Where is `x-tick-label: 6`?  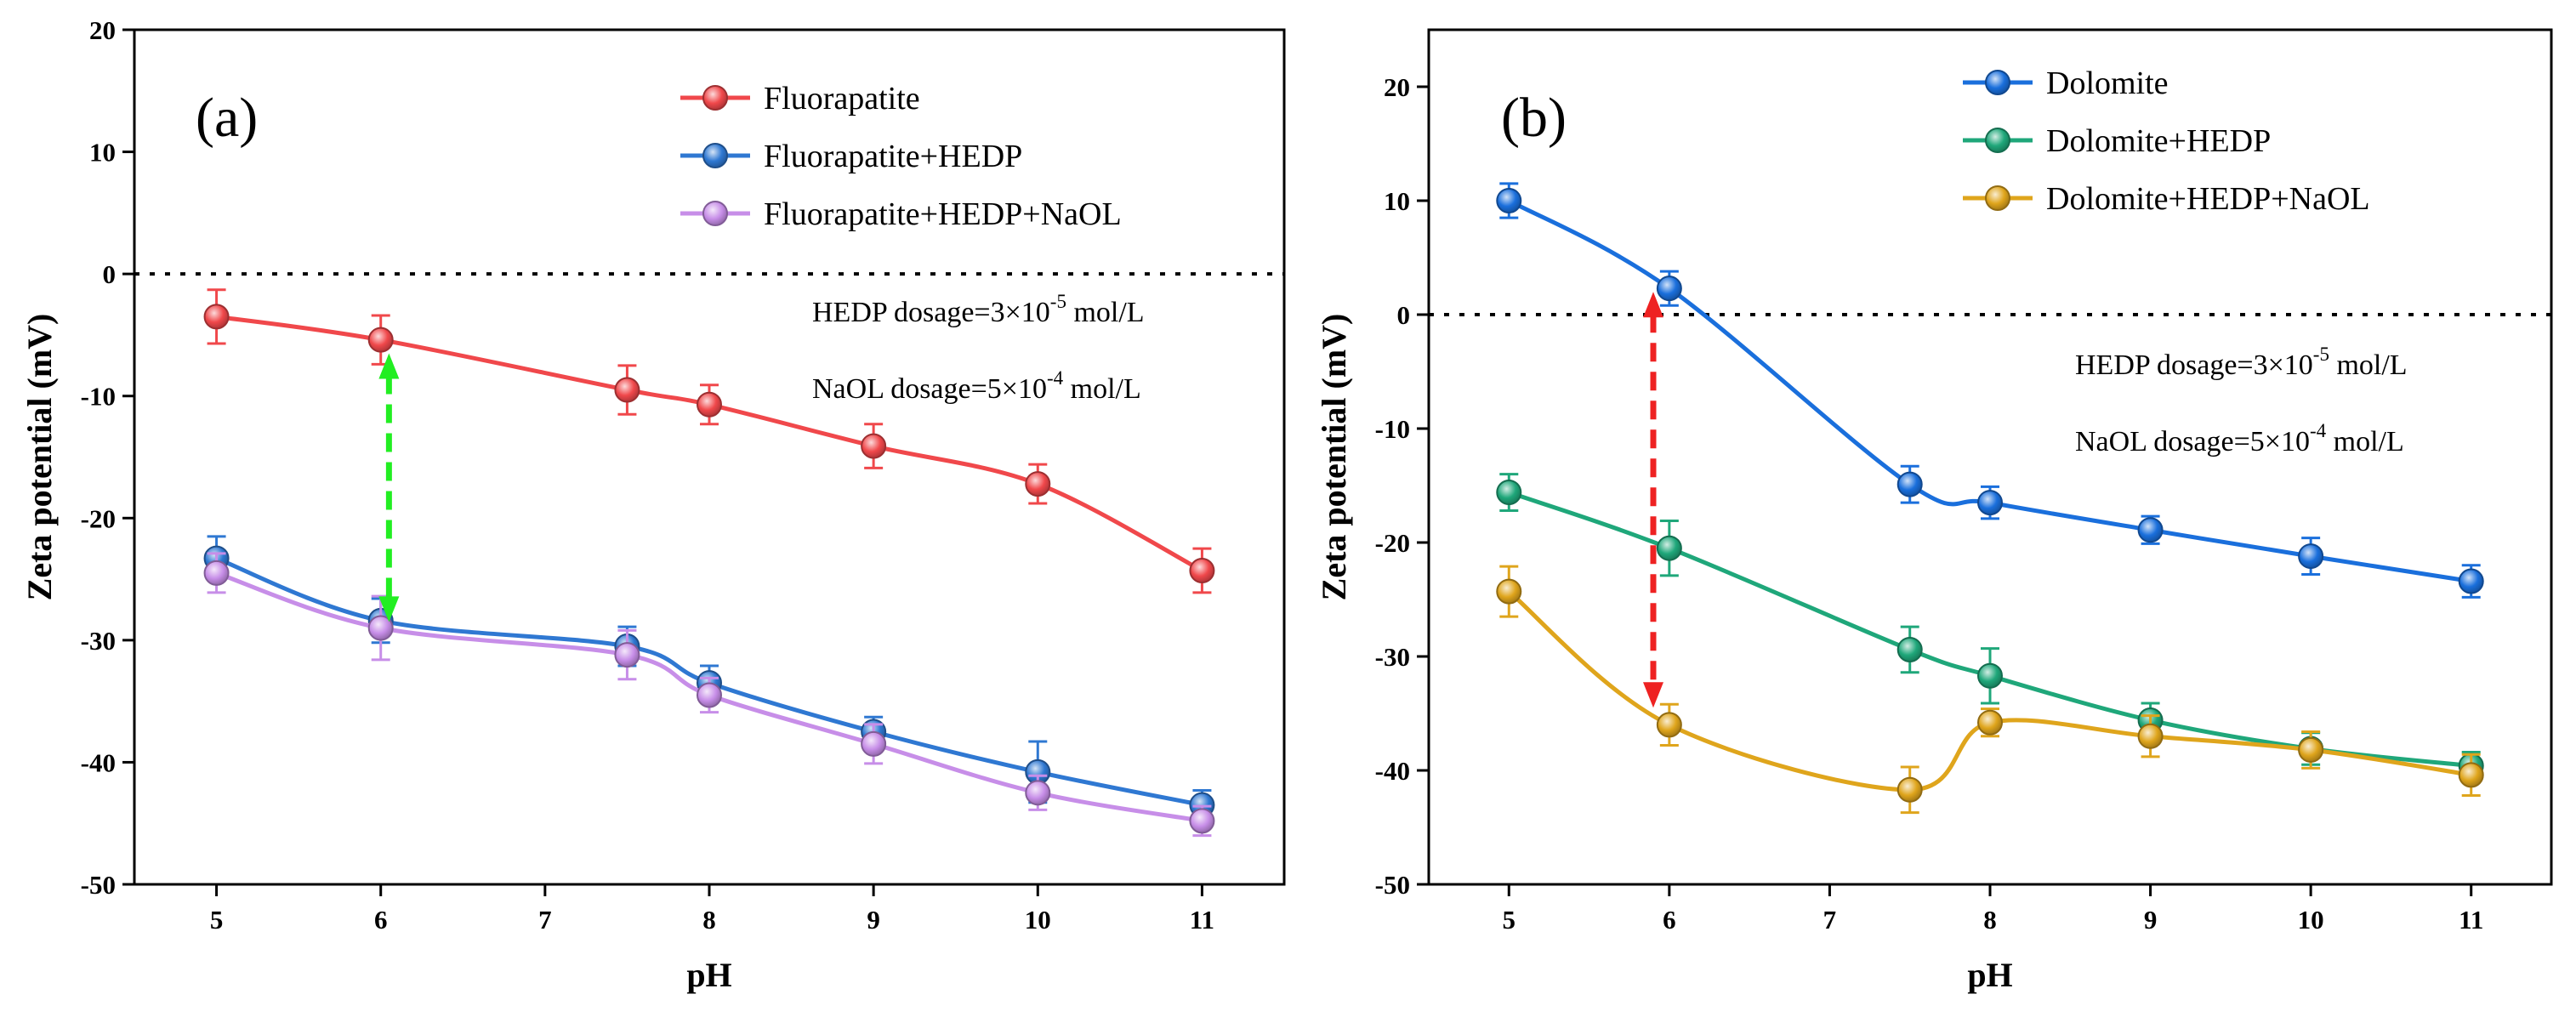 x-tick-label: 6 is located at coordinates (381, 920).